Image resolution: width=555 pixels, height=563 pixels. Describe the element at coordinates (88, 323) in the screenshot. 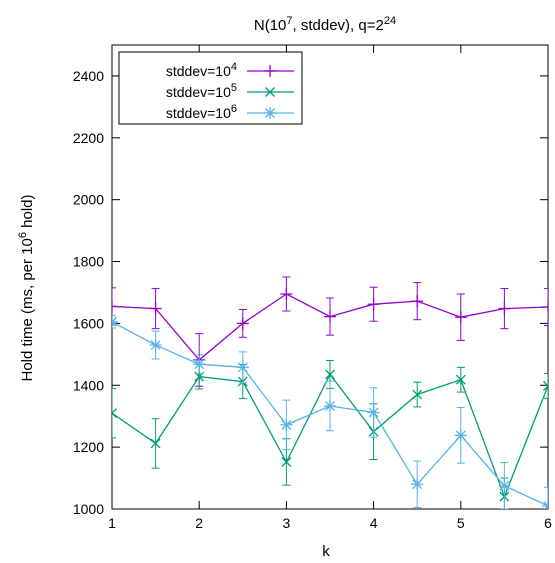

I see `y-tick-label: 1600` at that location.